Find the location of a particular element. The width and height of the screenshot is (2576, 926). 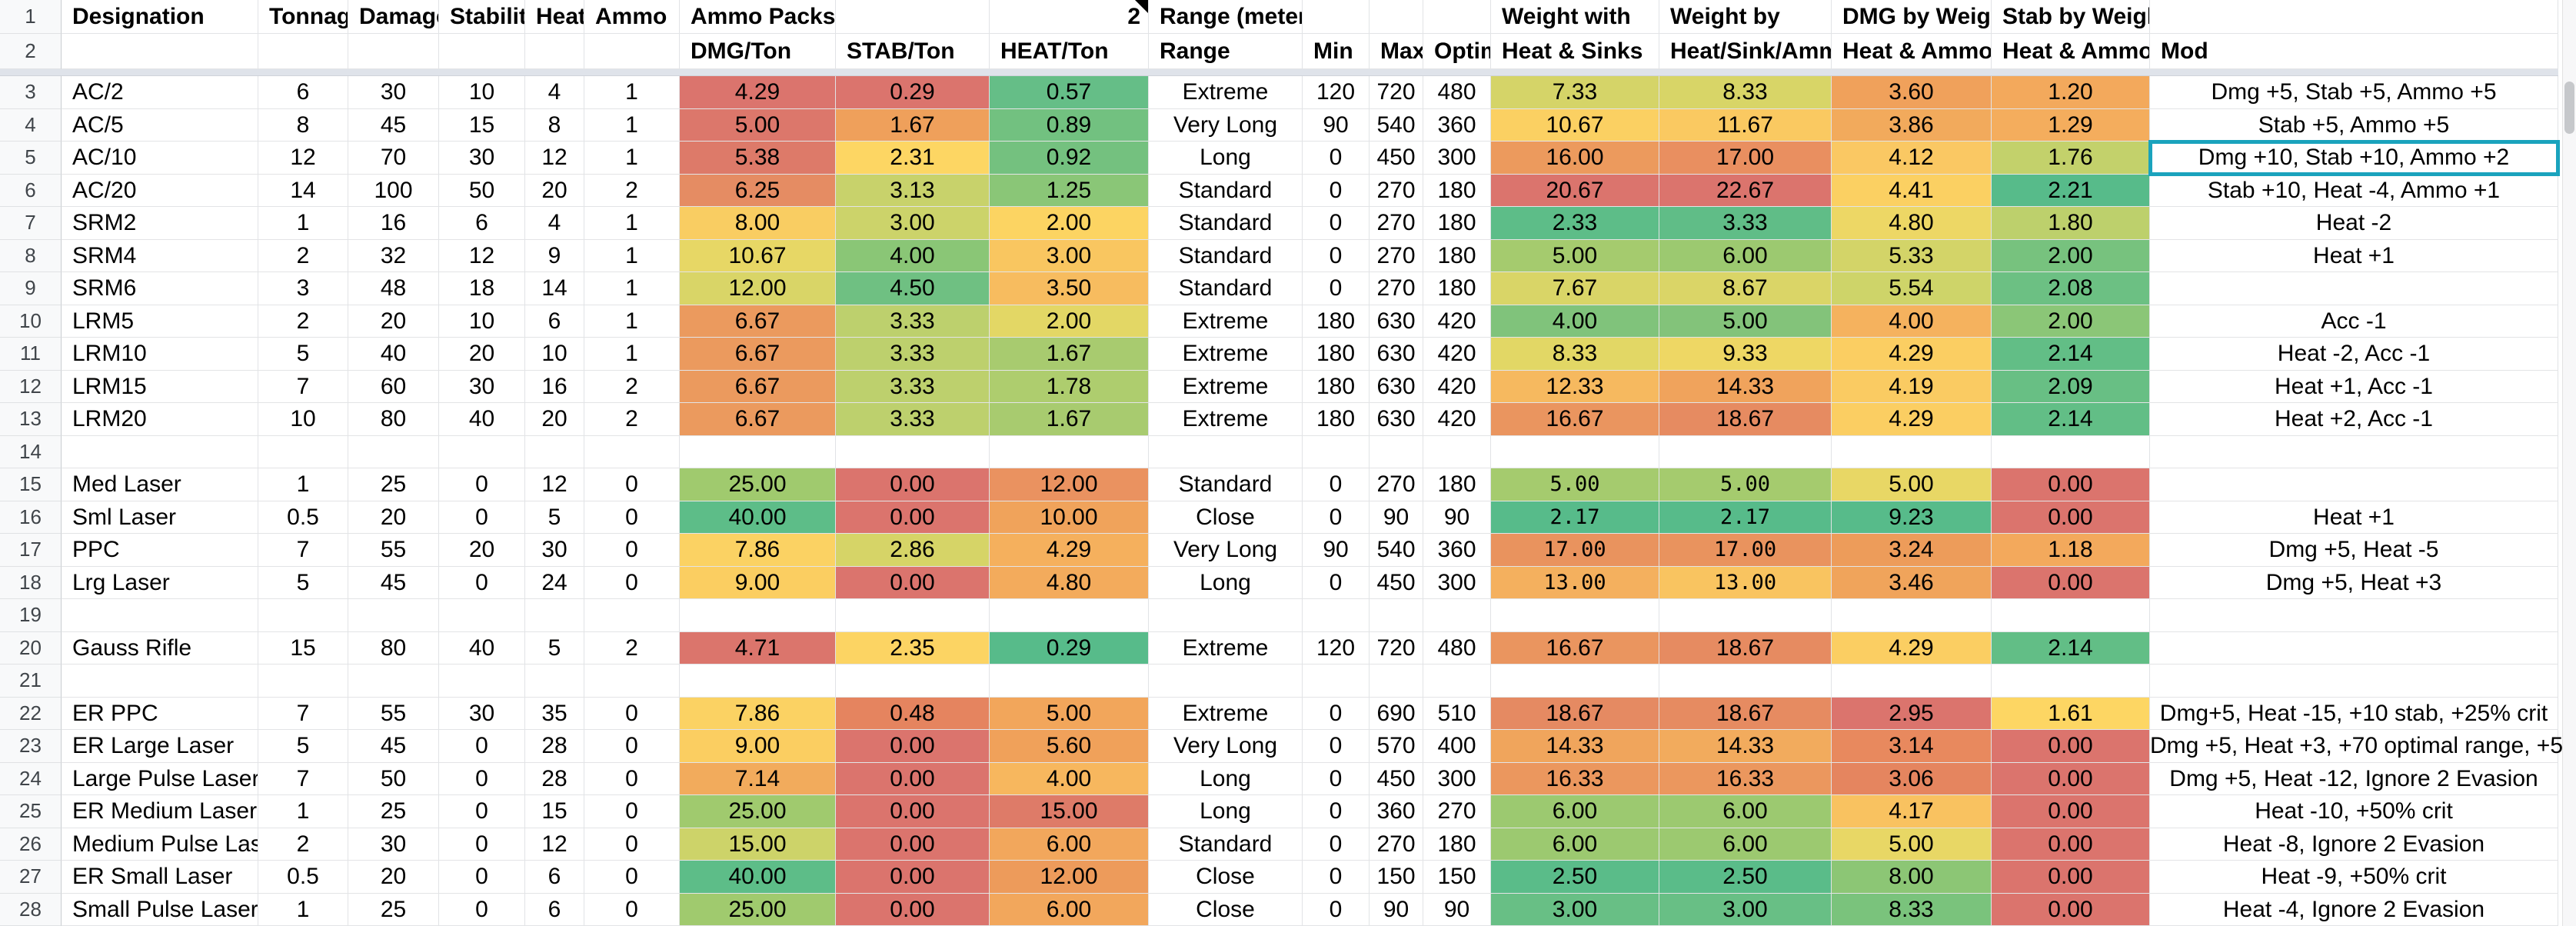

row-header: 19 is located at coordinates (31, 615).